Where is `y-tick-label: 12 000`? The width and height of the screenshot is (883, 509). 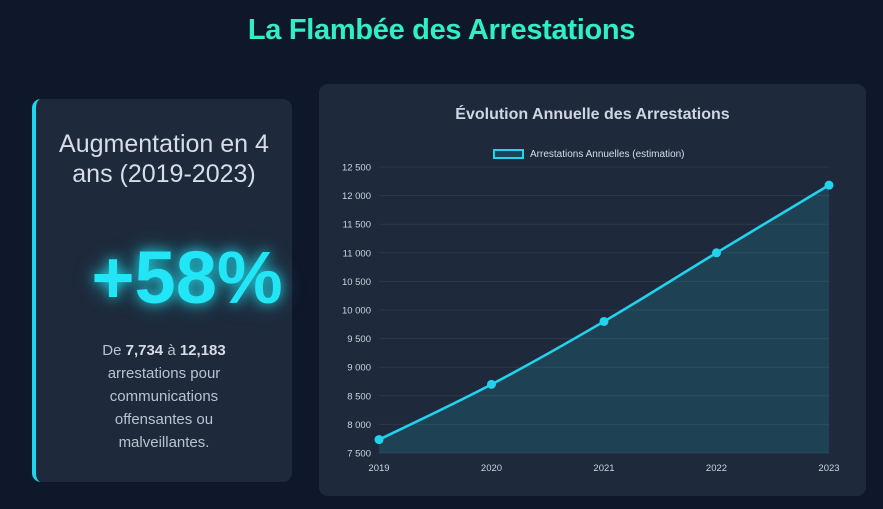 y-tick-label: 12 000 is located at coordinates (356, 196).